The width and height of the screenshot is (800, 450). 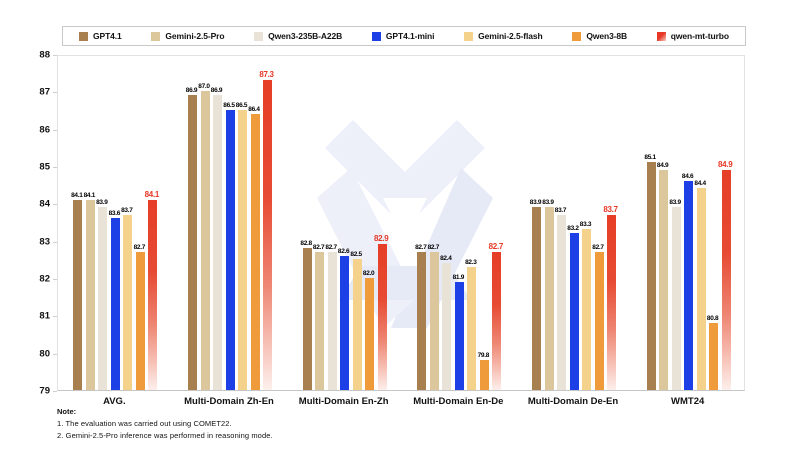 What do you see at coordinates (381, 239) in the screenshot?
I see `bar-value-label: 82.9` at bounding box center [381, 239].